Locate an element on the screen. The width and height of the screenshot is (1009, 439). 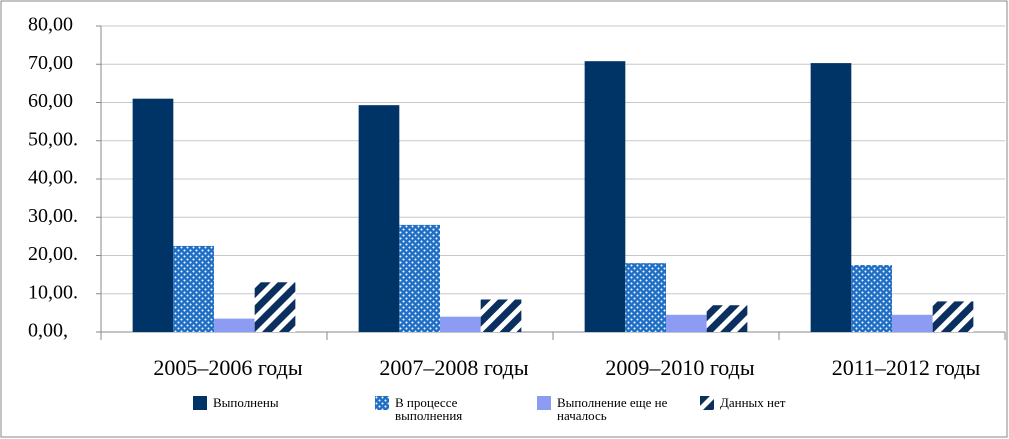
x-tick-label: 2009–2010 годы is located at coordinates (680, 367).